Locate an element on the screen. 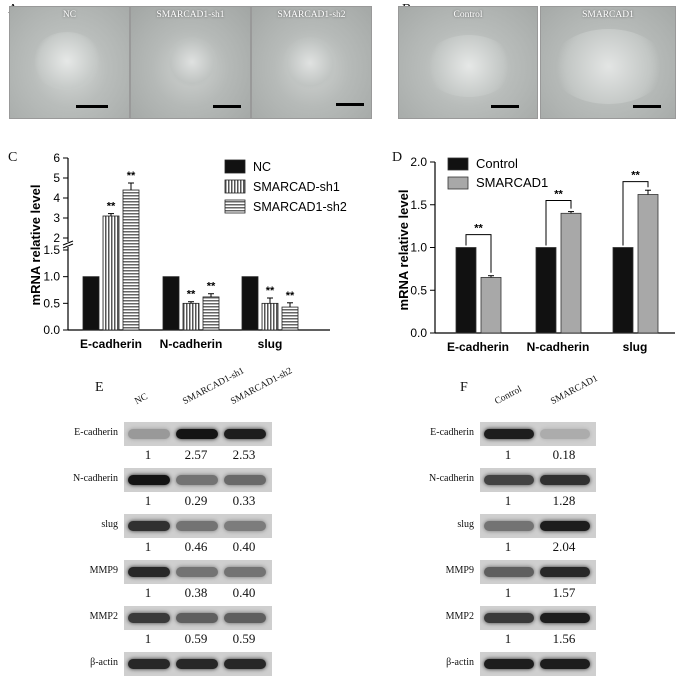 Image resolution: width=681 pixels, height=689 pixels. micrograph-caption: Control is located at coordinates (468, 15).